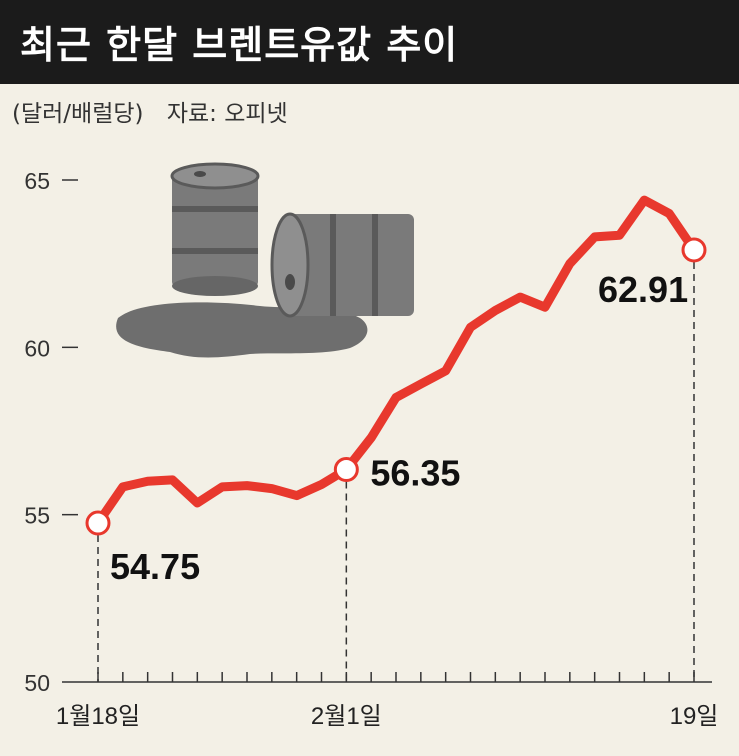 This screenshot has width=739, height=756. I want to click on subtitle-row: (달러/배럴당) 자료: 오피넷, so click(158, 111).